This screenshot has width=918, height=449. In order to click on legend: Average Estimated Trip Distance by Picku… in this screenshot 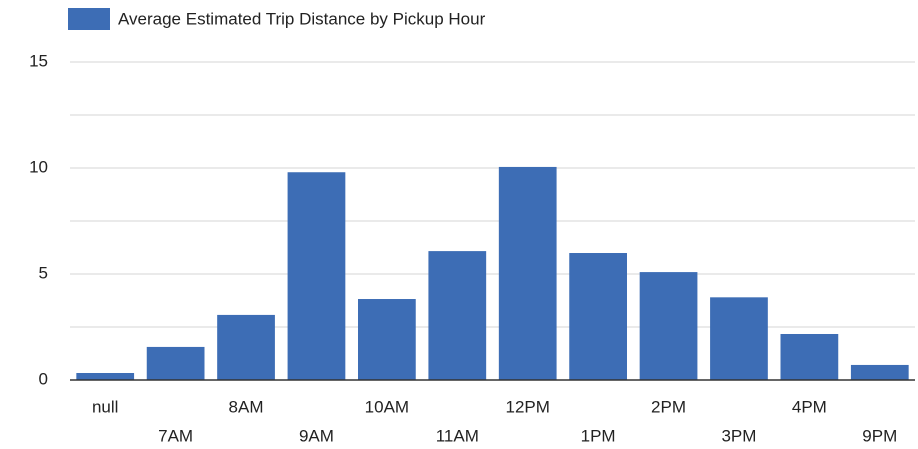, I will do `click(277, 19)`.